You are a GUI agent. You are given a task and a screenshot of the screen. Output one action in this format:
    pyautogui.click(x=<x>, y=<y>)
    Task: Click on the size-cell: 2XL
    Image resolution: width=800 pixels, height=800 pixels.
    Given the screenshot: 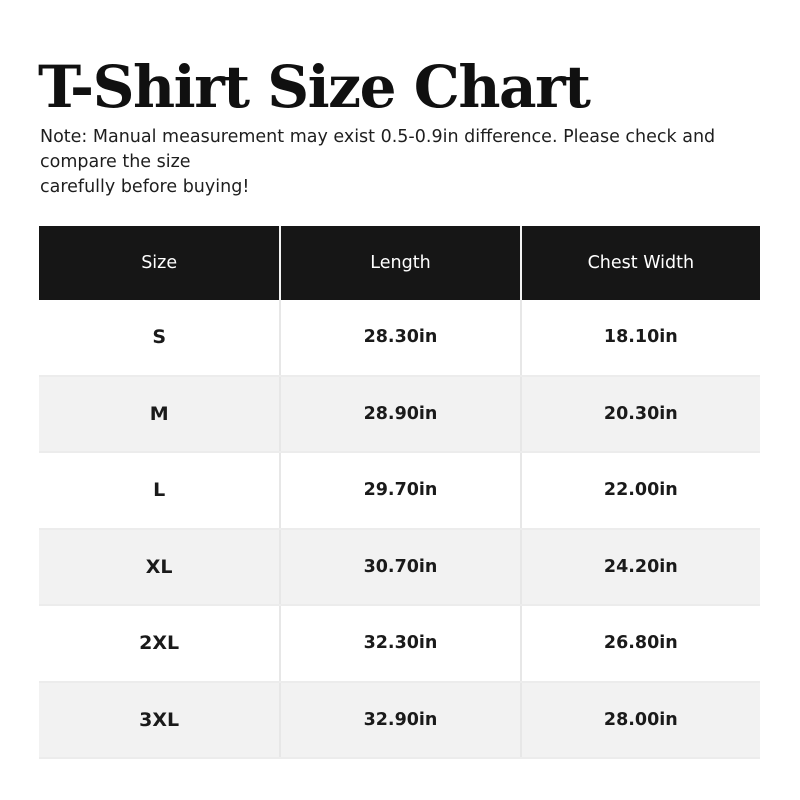 What is the action you would take?
    pyautogui.click(x=159, y=643)
    